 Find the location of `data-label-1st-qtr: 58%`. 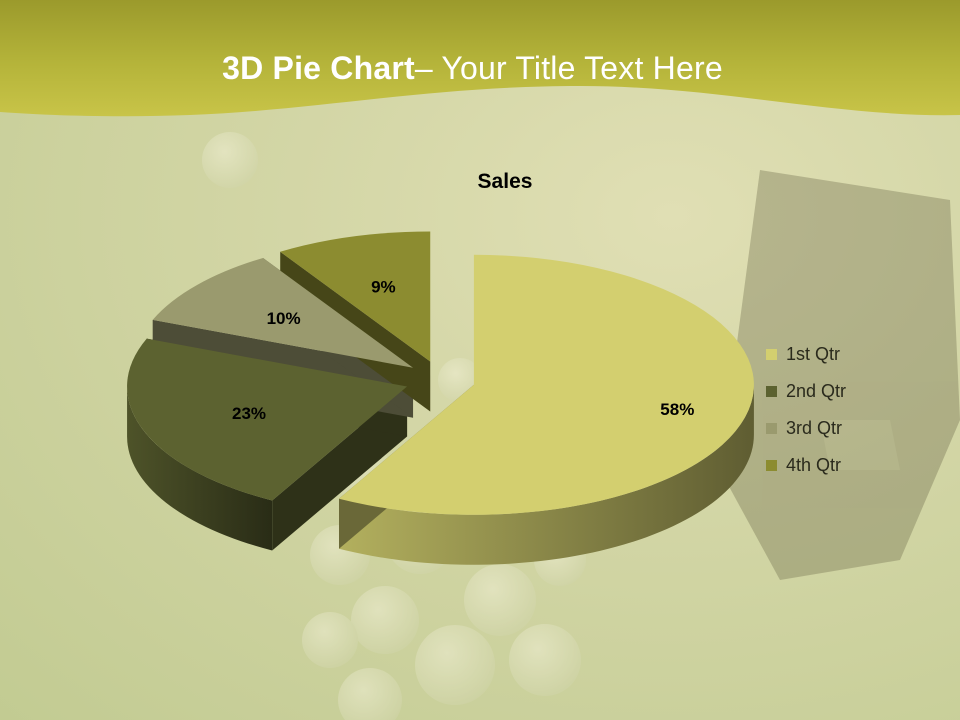

data-label-1st-qtr: 58% is located at coordinates (677, 409).